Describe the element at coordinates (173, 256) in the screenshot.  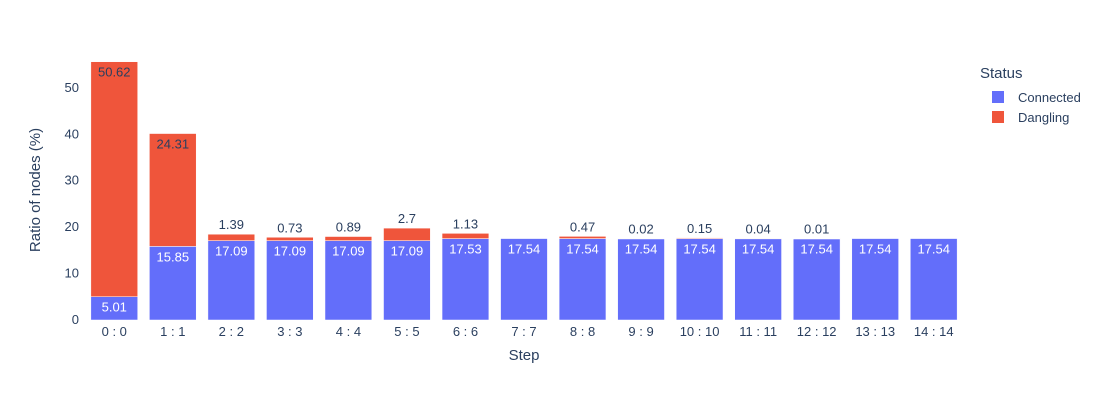
I see `data-label-connected: 15.85` at that location.